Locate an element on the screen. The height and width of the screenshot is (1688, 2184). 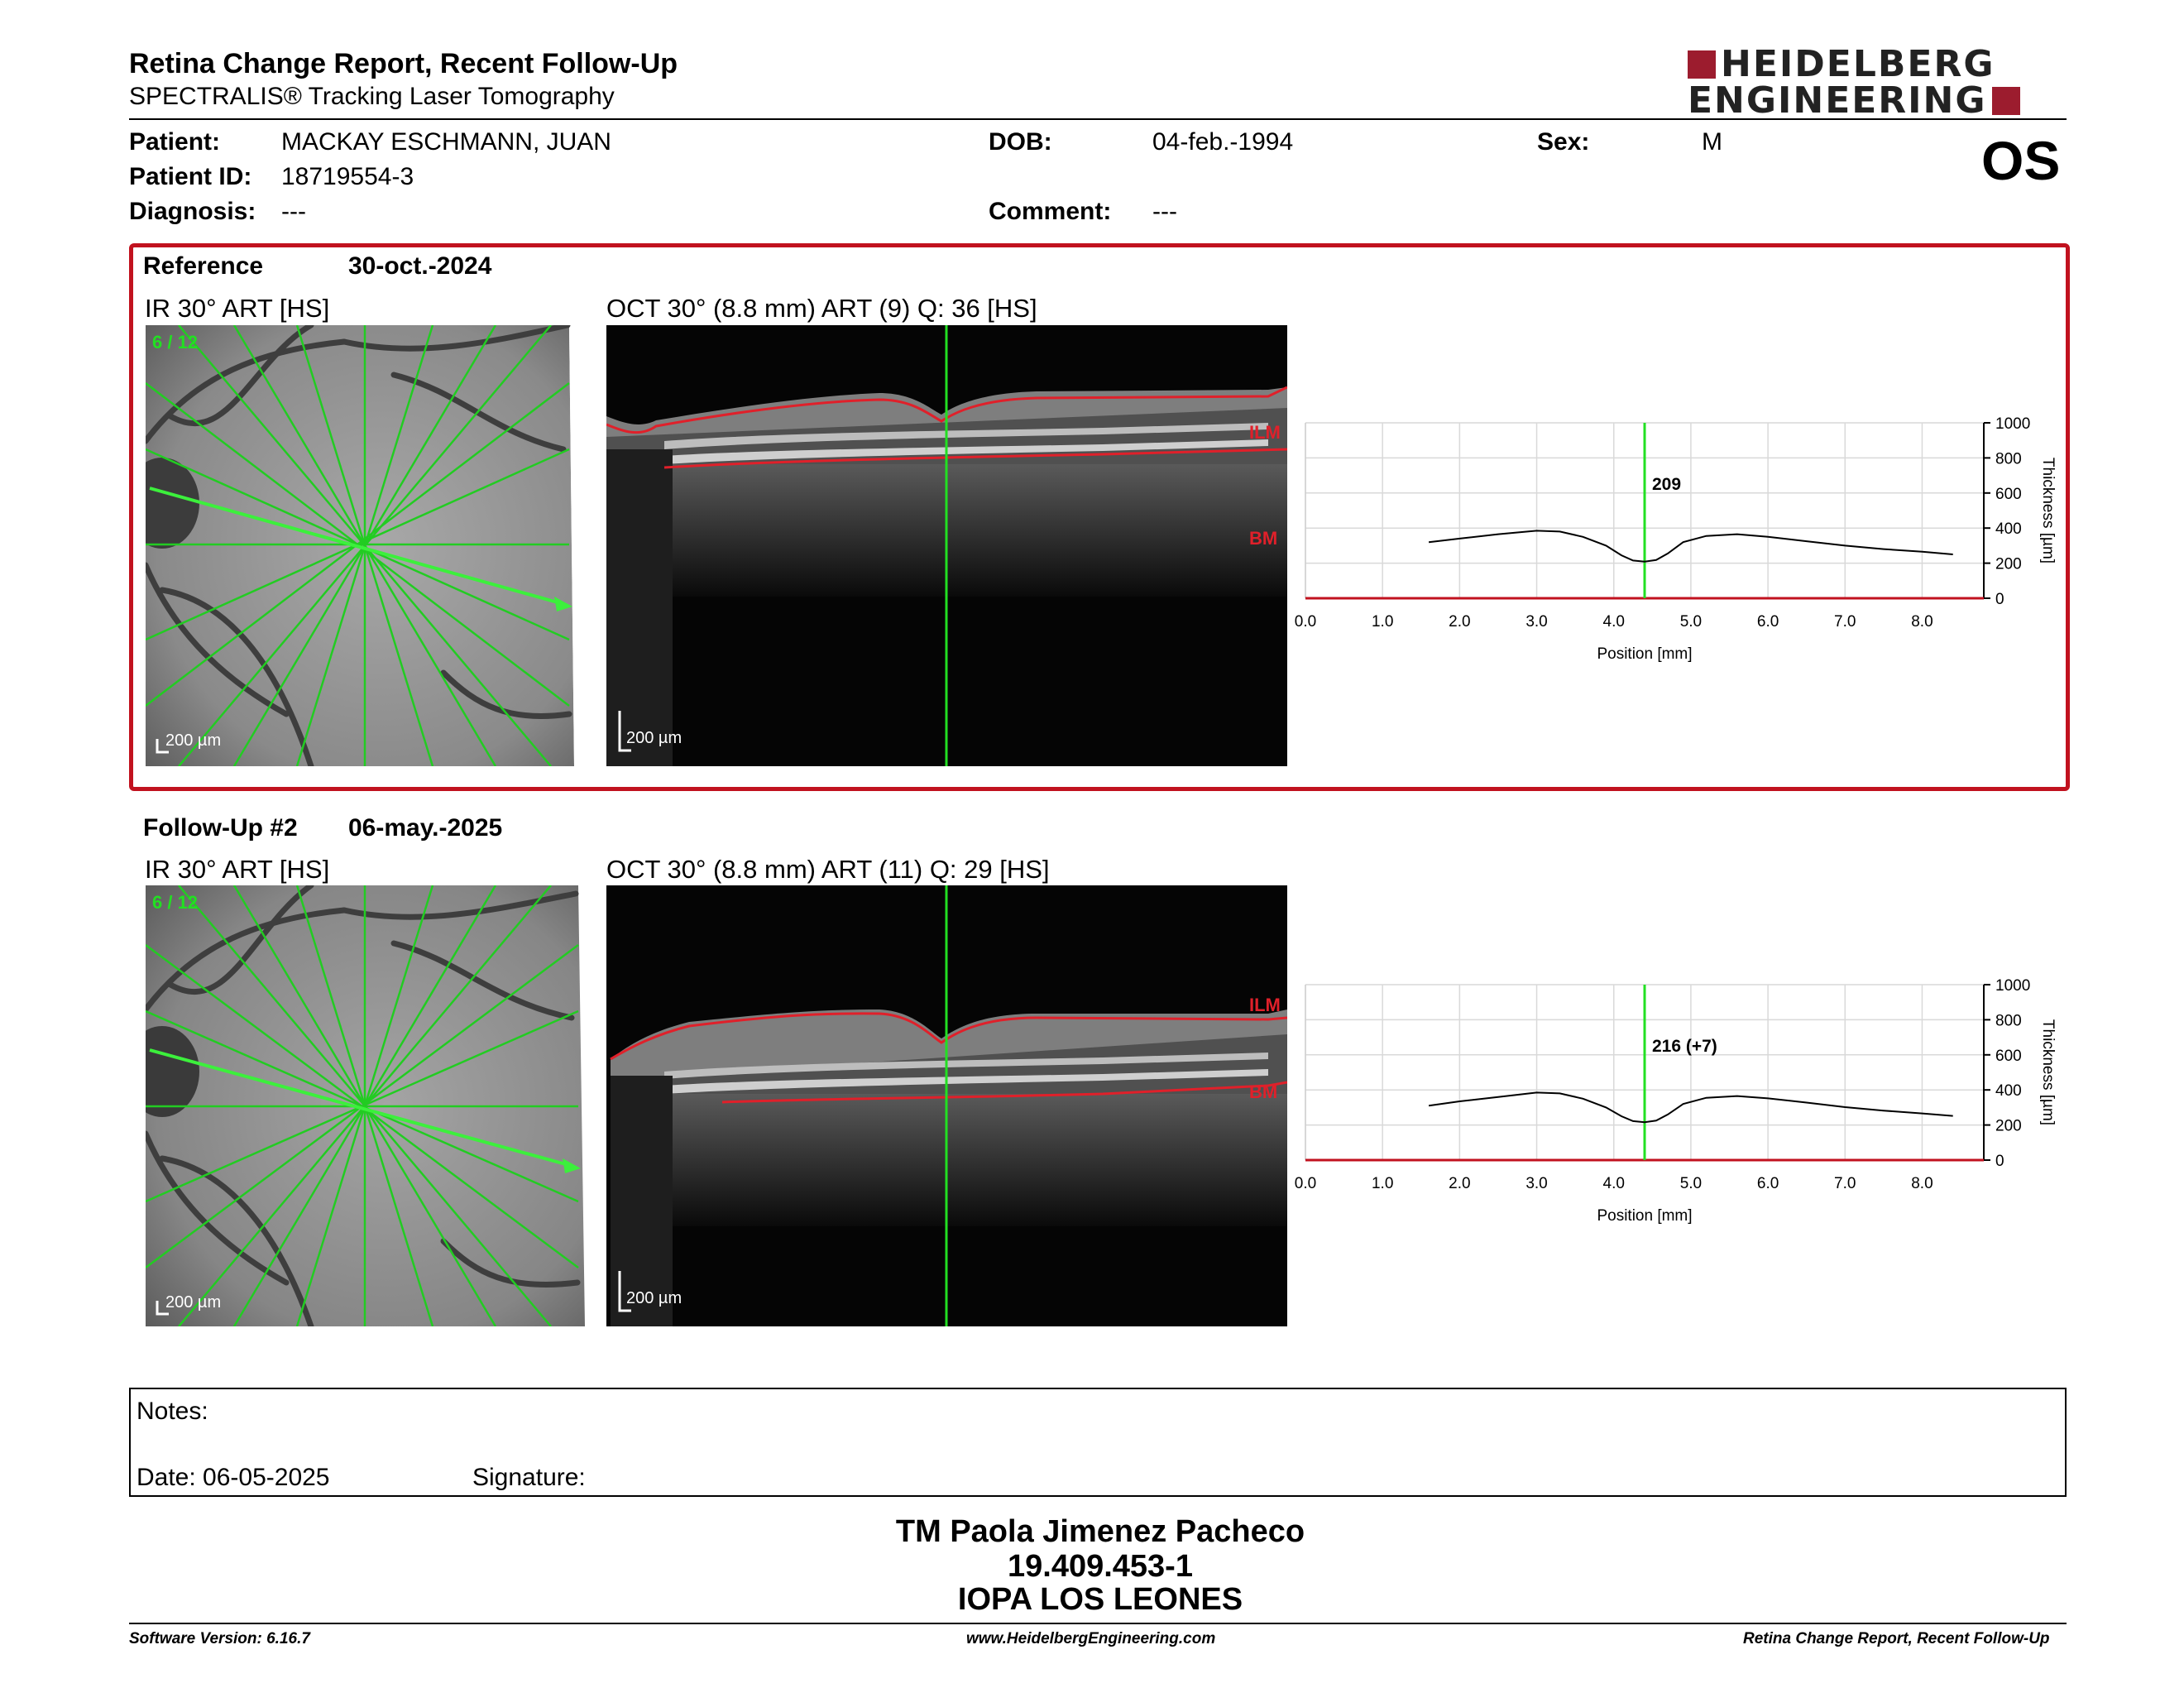
patient-id: 18719554-3 is located at coordinates (347, 176).